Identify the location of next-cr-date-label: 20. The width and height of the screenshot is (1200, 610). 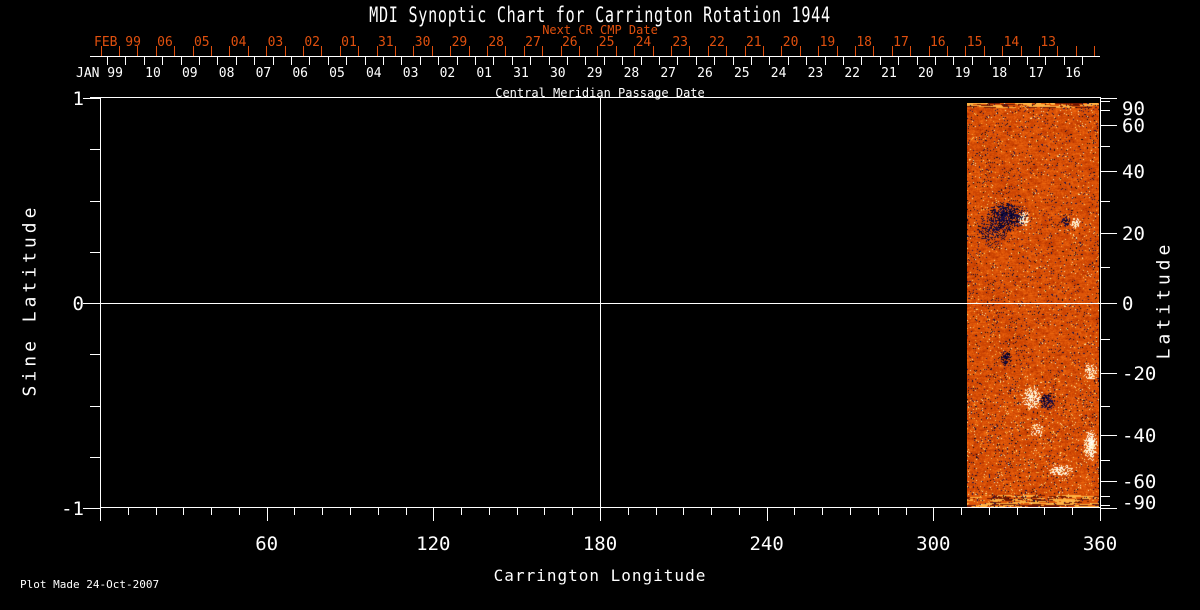
(790, 42).